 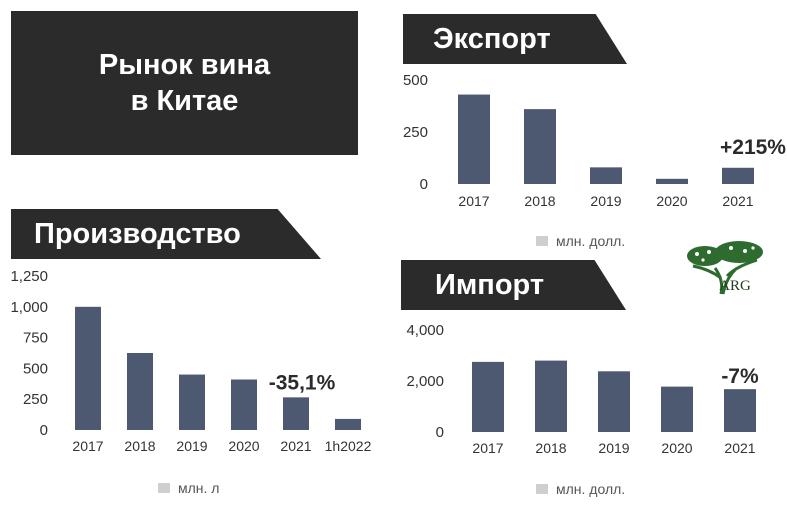 I want to click on export-banner: Экспорт, so click(x=515, y=39).